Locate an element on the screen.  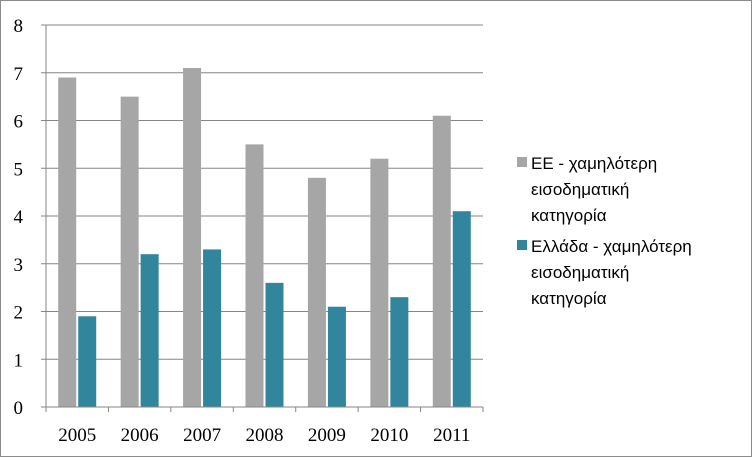
x-tick-label: 2005 is located at coordinates (77, 435).